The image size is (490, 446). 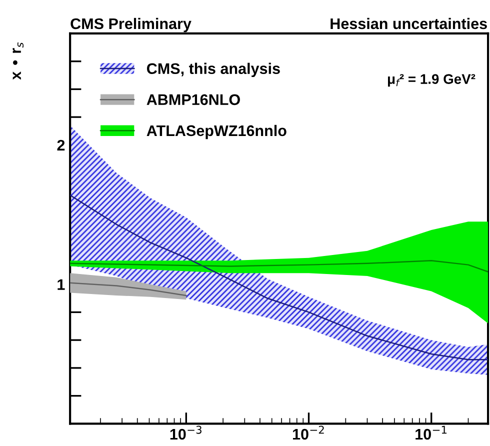 What do you see at coordinates (308, 433) in the screenshot?
I see `x-tick-label: 10$^{−2}$` at bounding box center [308, 433].